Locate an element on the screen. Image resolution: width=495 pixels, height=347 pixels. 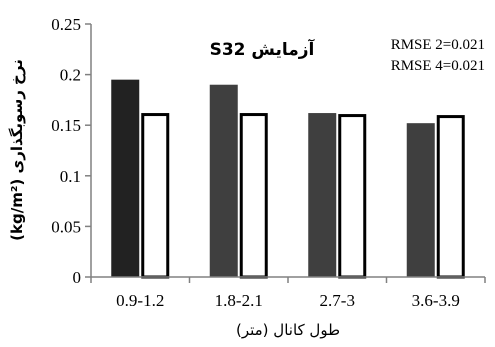
bar-series-2-2.7-3 is located at coordinates (352, 196).